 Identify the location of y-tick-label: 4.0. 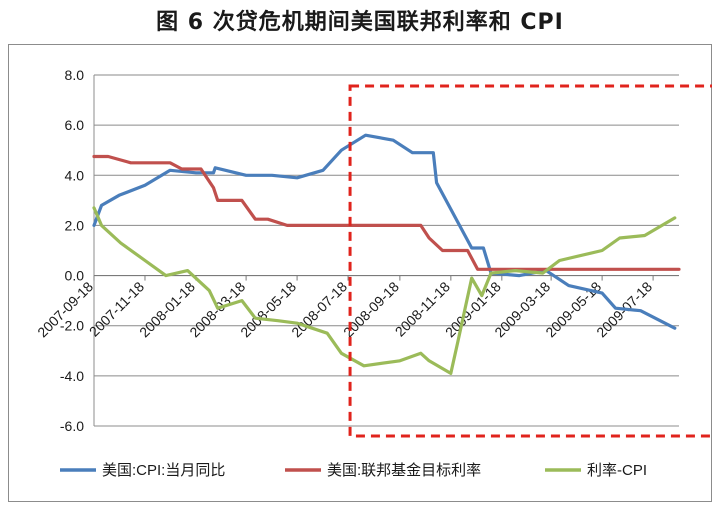
(75, 175).